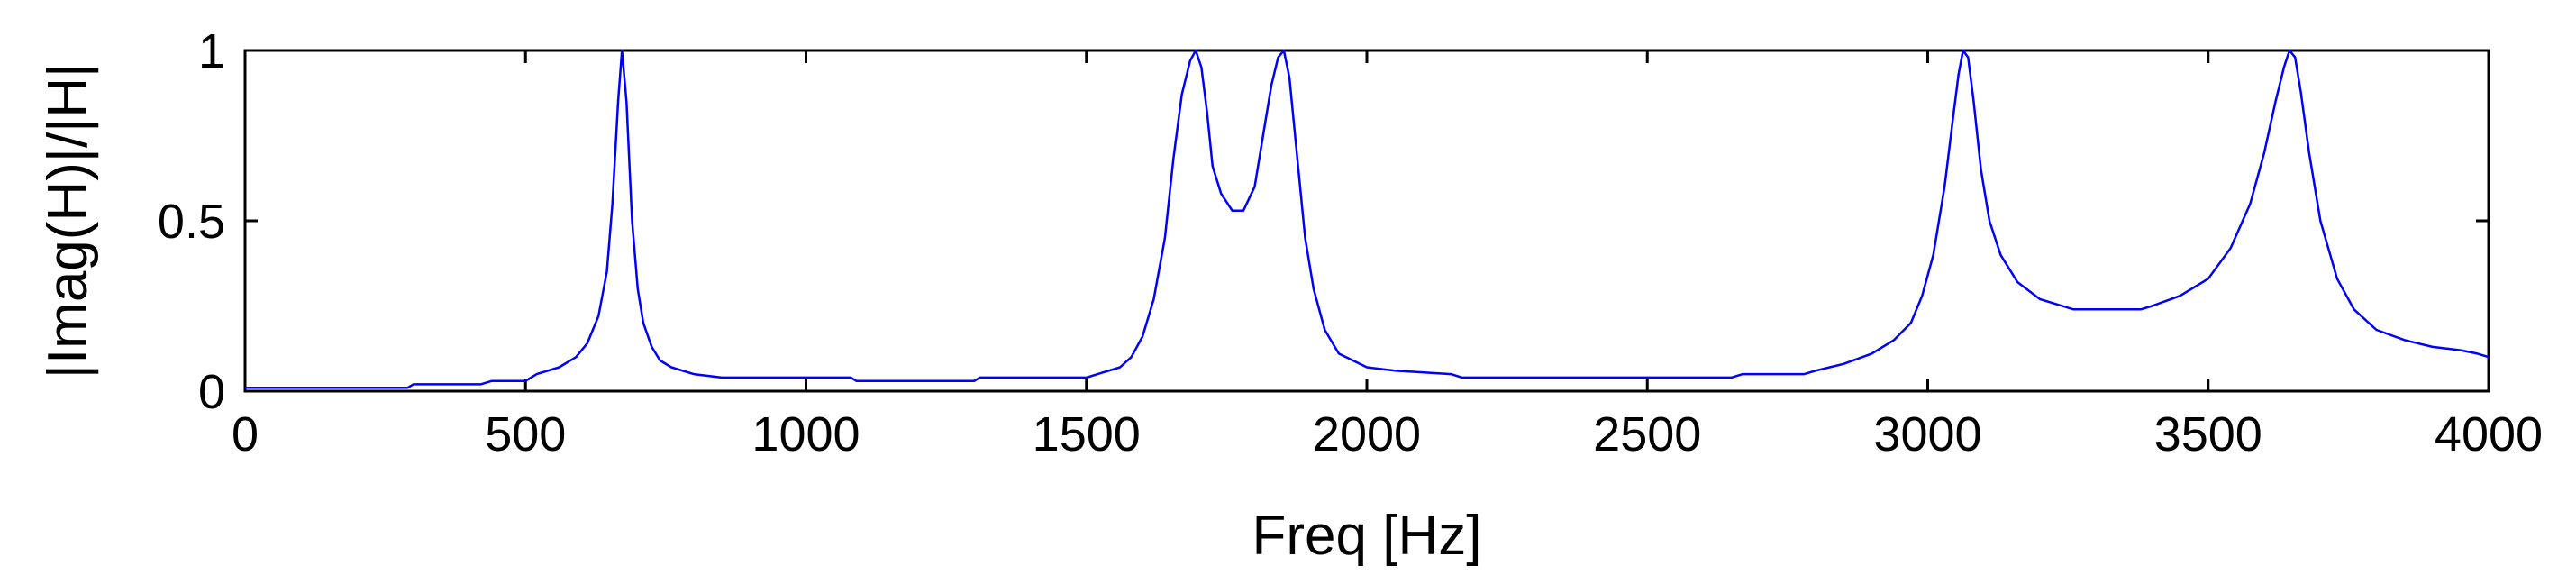 This screenshot has height=584, width=2576. Describe the element at coordinates (2208, 434) in the screenshot. I see `x-tick-label: 3500` at that location.